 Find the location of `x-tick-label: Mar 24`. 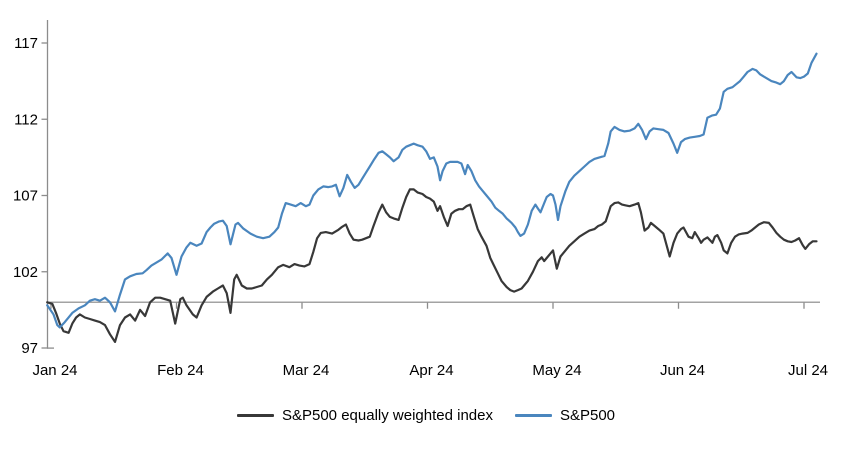

x-tick-label: Mar 24 is located at coordinates (306, 370).